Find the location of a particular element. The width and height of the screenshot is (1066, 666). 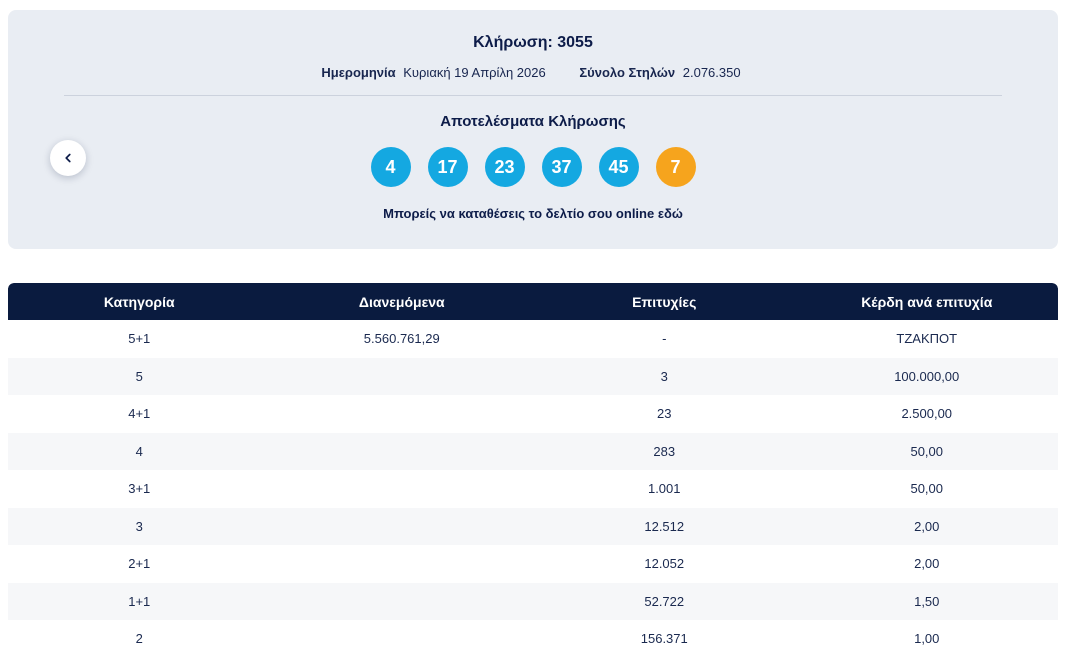

joker-number-ball: 7 is located at coordinates (675, 167).